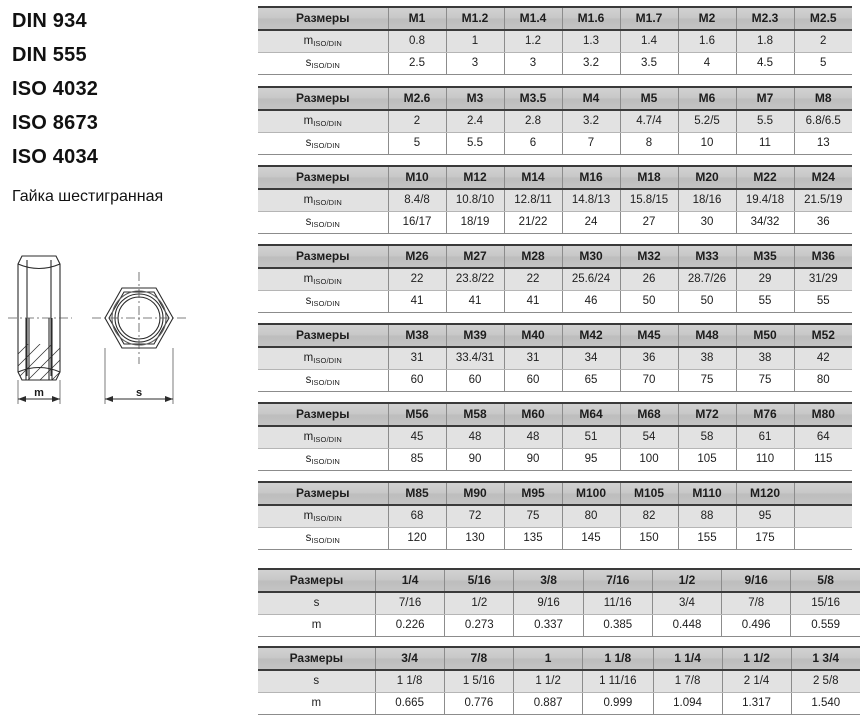  Describe the element at coordinates (617, 580) in the screenshot. I see `header-col-3: 7/16` at that location.